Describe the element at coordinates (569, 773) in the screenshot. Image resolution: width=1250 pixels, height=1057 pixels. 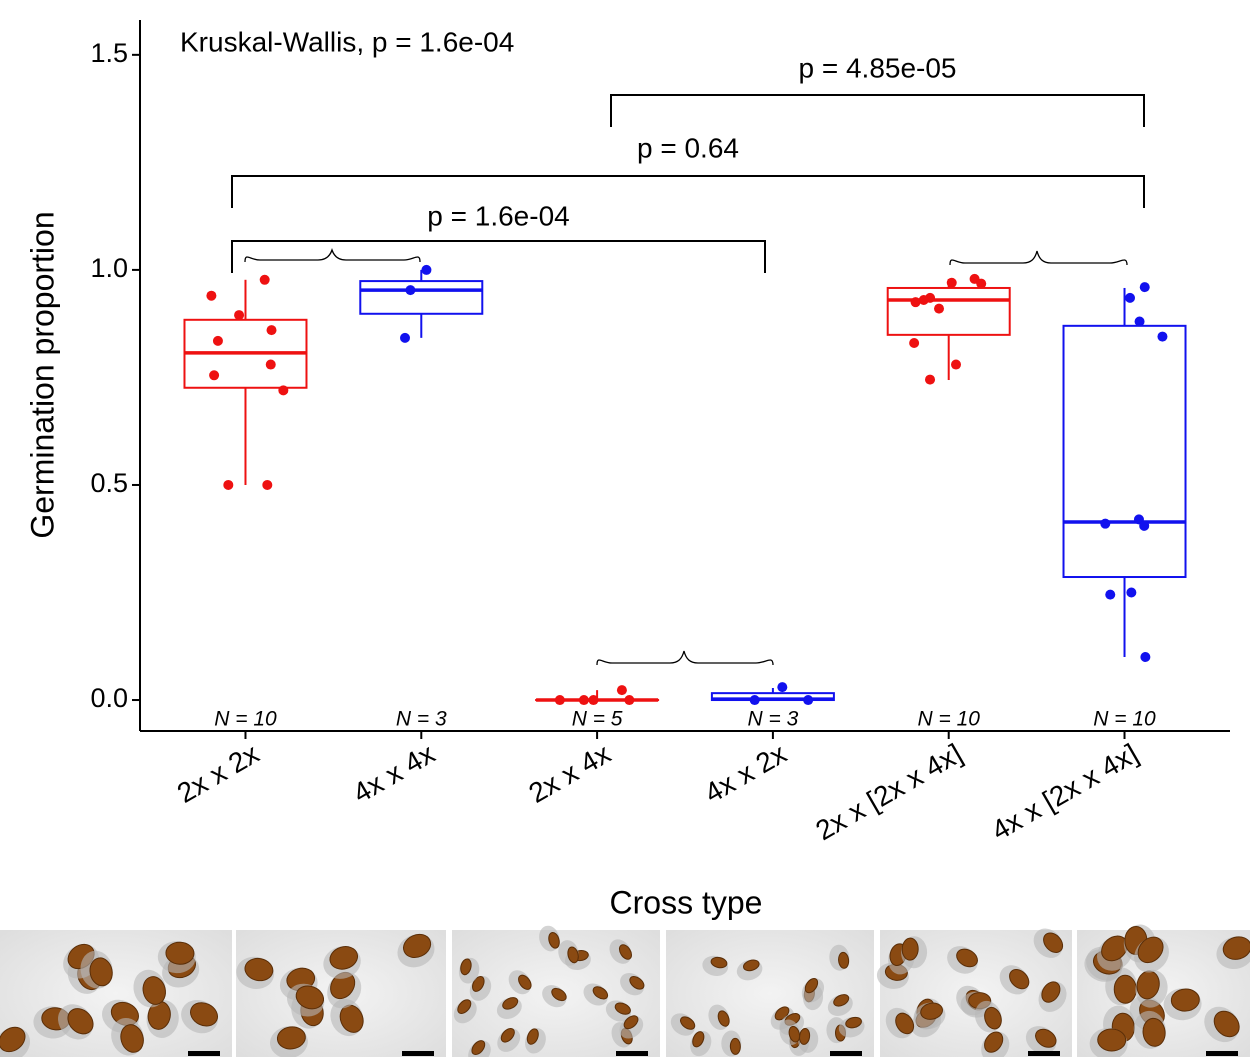
I see `x-tick-label: 2x x 4x` at that location.